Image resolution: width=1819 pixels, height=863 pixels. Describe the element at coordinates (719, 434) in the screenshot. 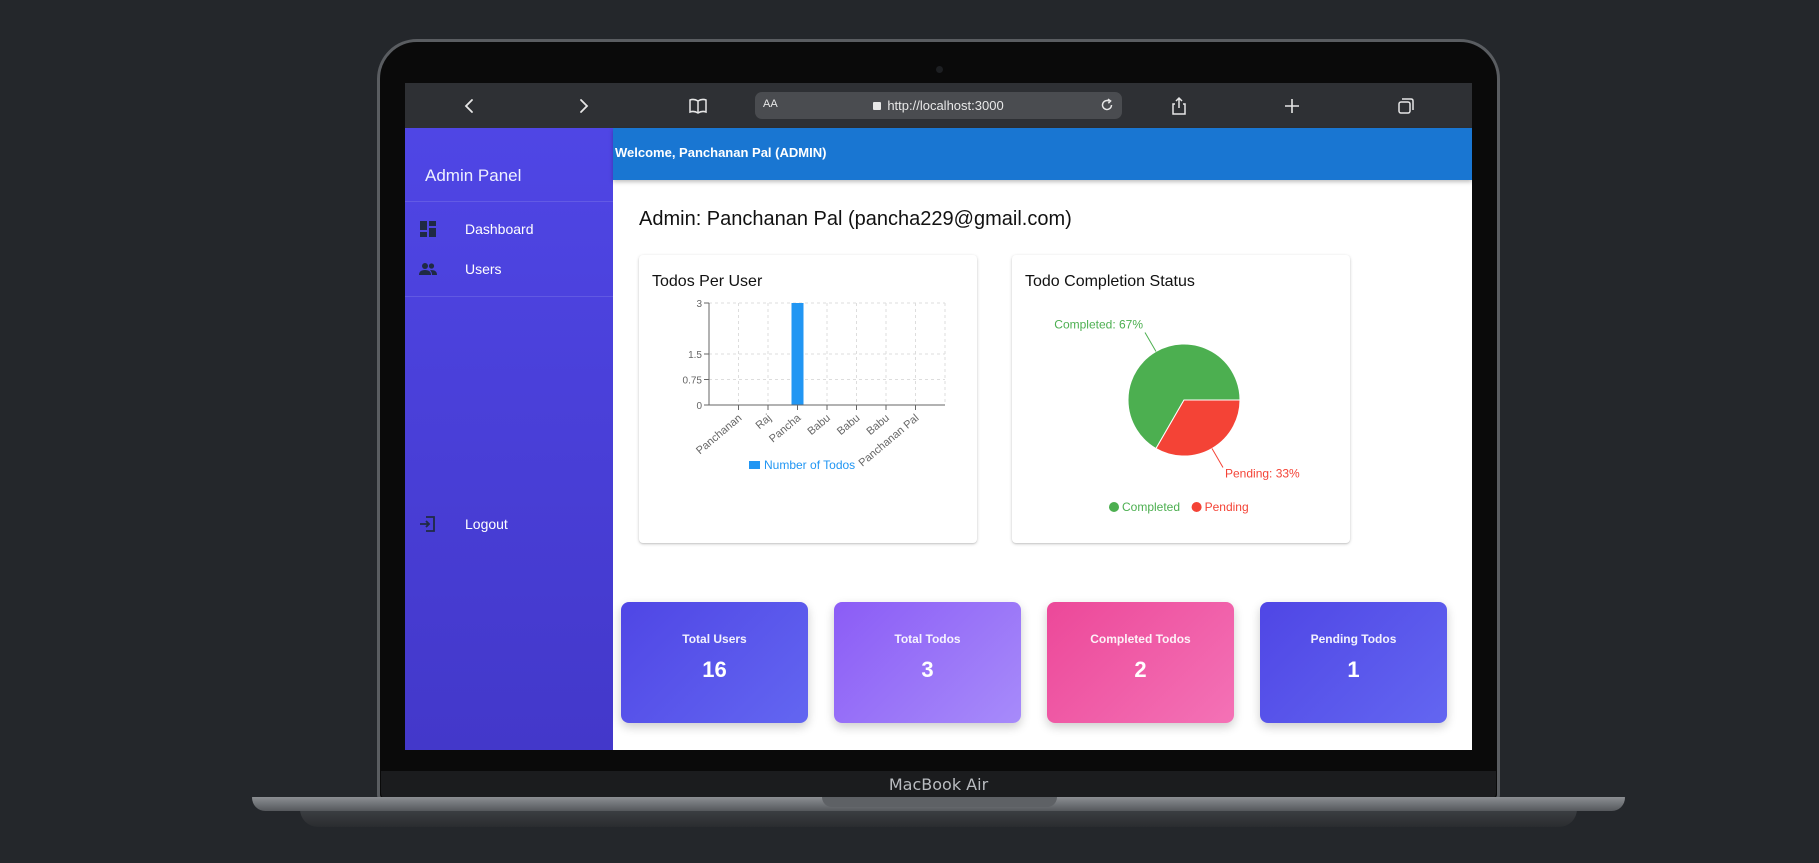

I see `x-tick-label: Panchanan` at that location.